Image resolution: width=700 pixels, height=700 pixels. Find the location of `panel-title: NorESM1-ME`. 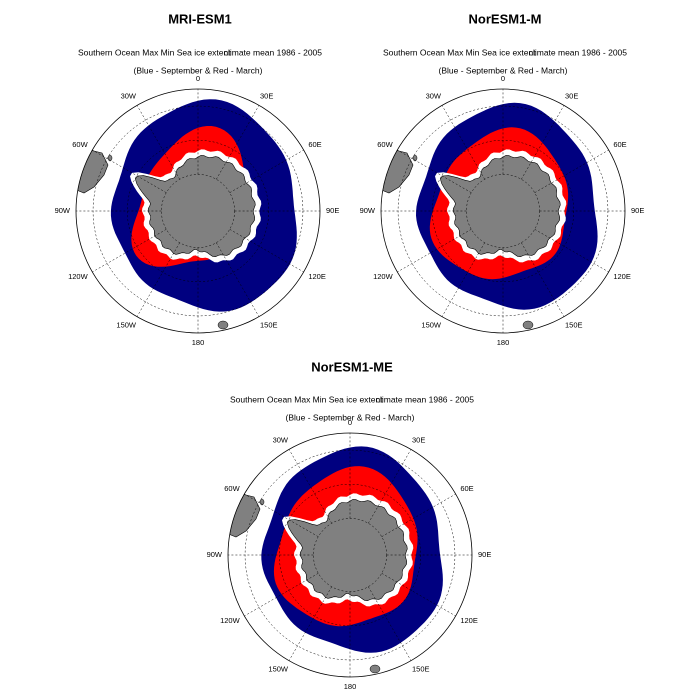

panel-title: NorESM1-ME is located at coordinates (352, 366).